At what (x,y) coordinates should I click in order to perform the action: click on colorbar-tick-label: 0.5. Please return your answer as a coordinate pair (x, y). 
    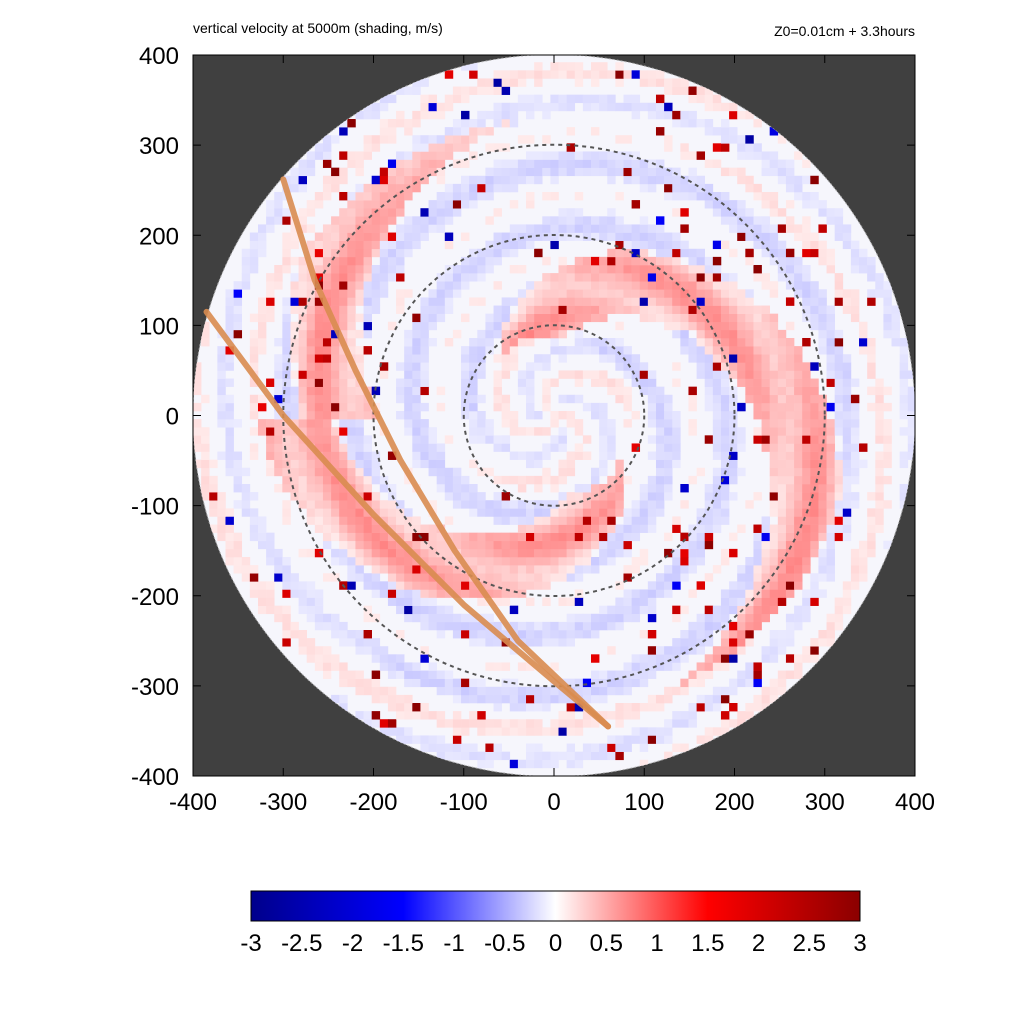
    Looking at the image, I should click on (606, 943).